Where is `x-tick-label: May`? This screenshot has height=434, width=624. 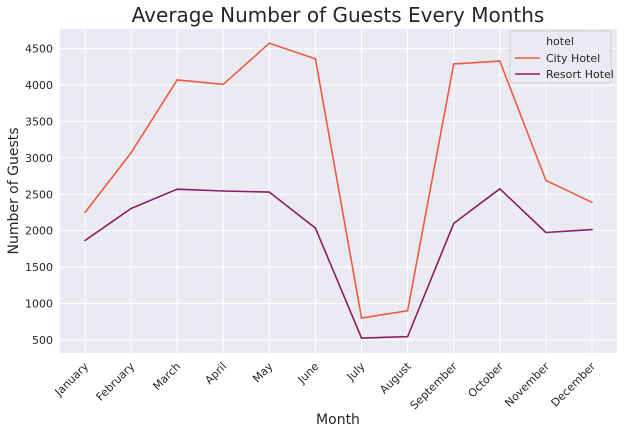 x-tick-label: May is located at coordinates (263, 373).